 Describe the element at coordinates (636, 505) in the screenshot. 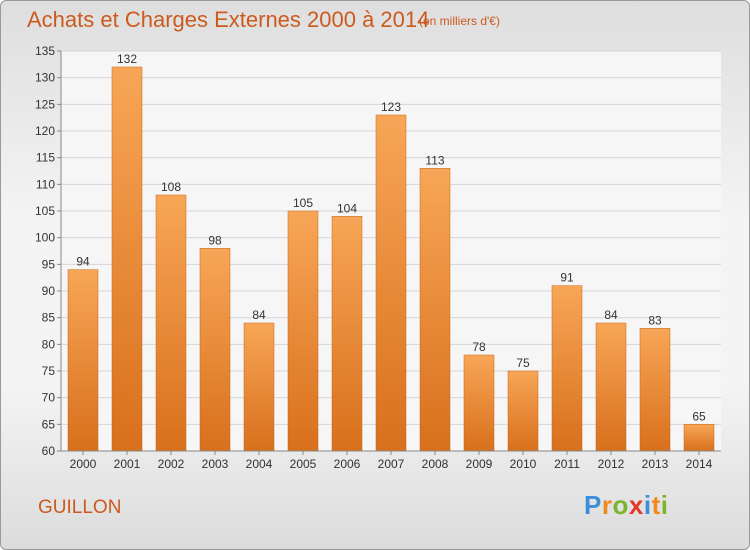

I see `logo-letter: x` at that location.